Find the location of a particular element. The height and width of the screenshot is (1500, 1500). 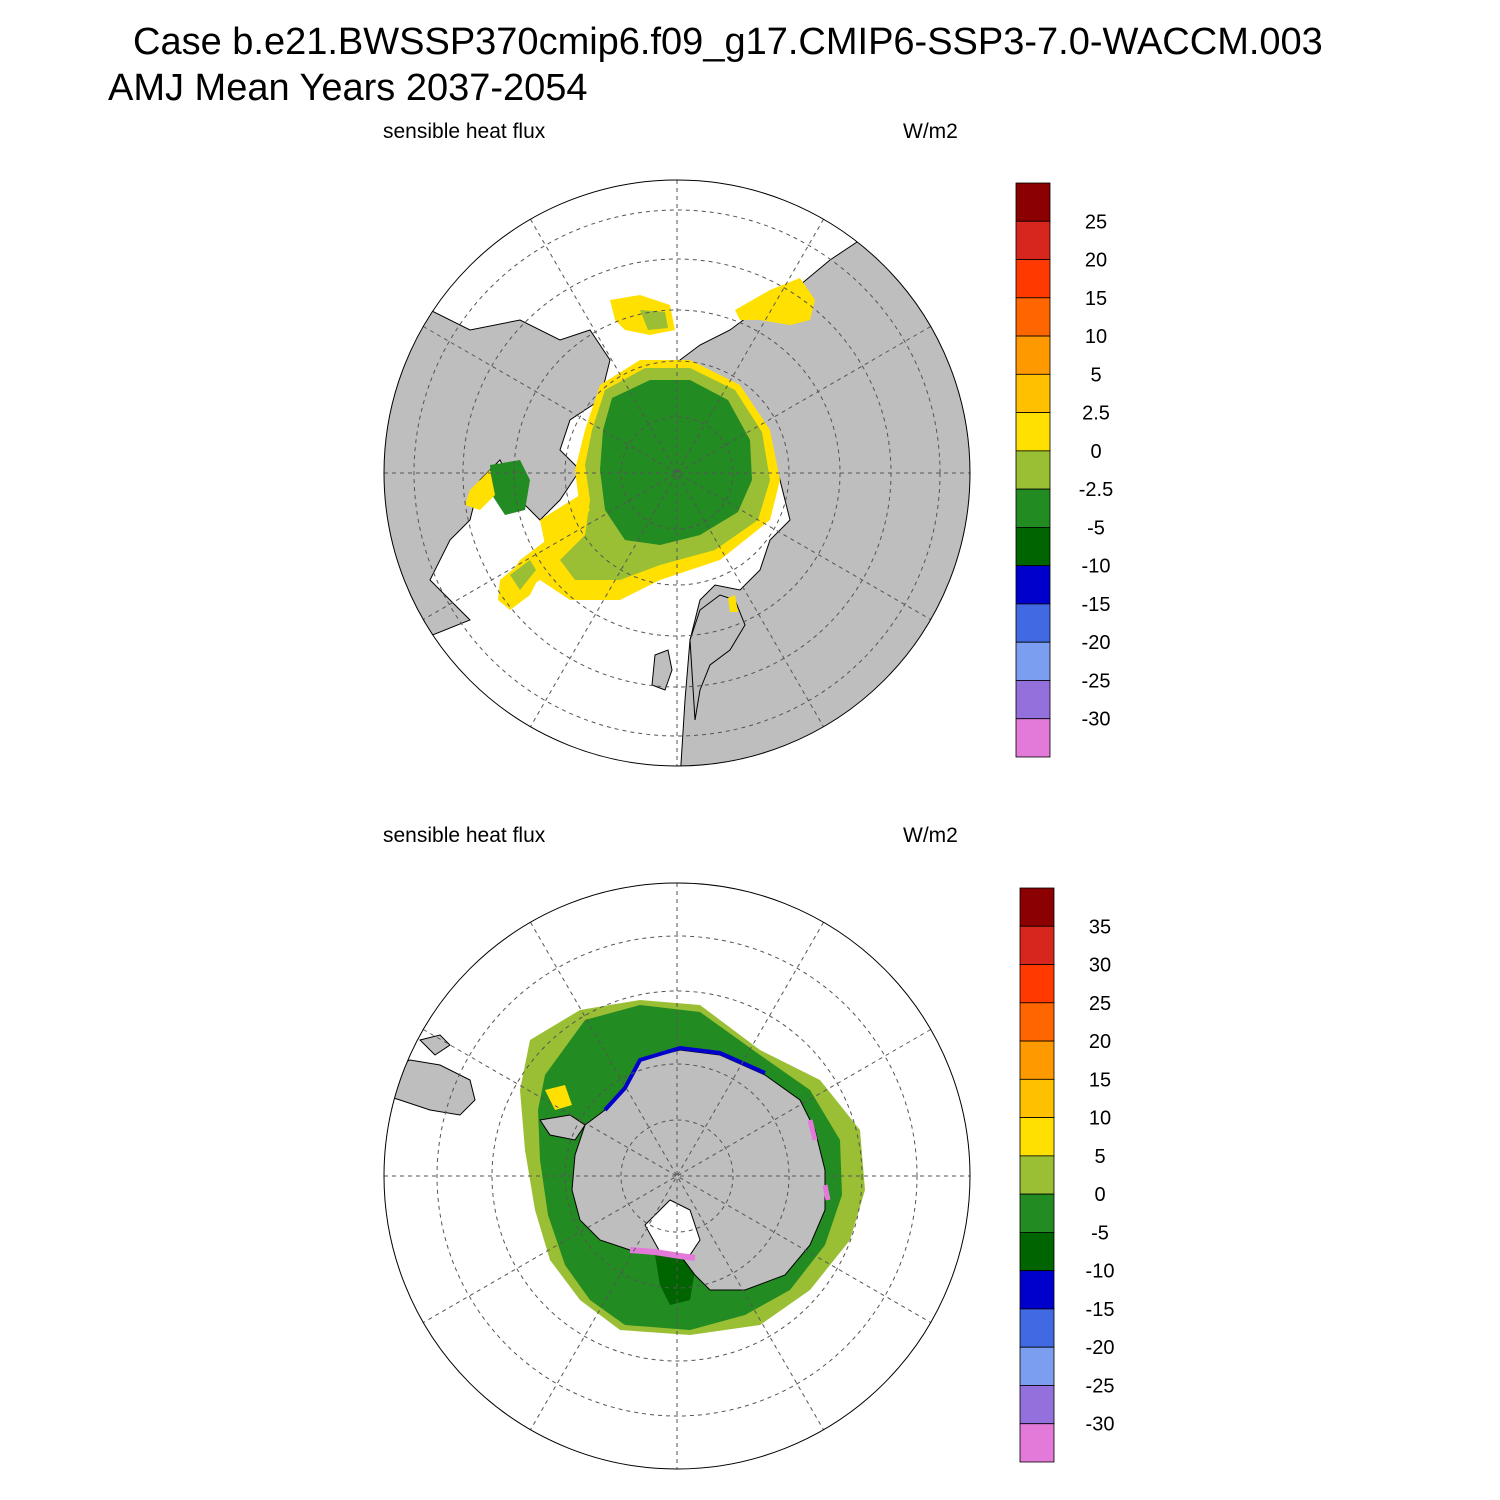

bering-flux-green is located at coordinates (654, 320).